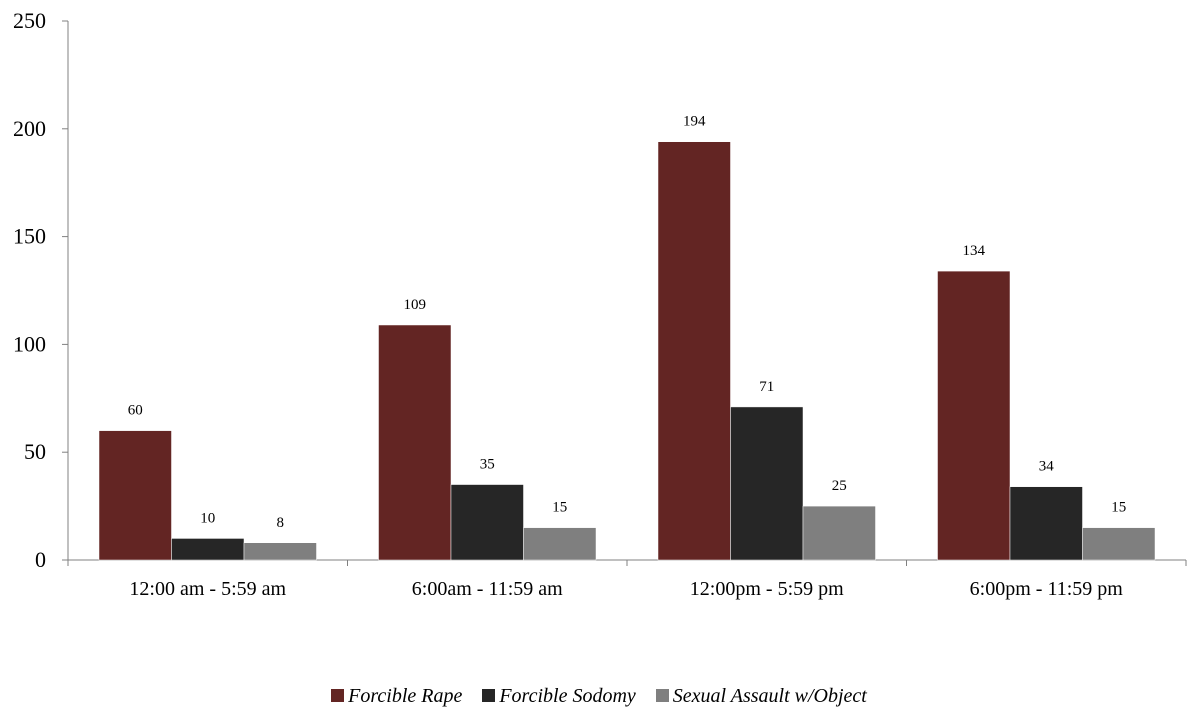  I want to click on legend-item: Sexual Assault w/Object, so click(761, 696).